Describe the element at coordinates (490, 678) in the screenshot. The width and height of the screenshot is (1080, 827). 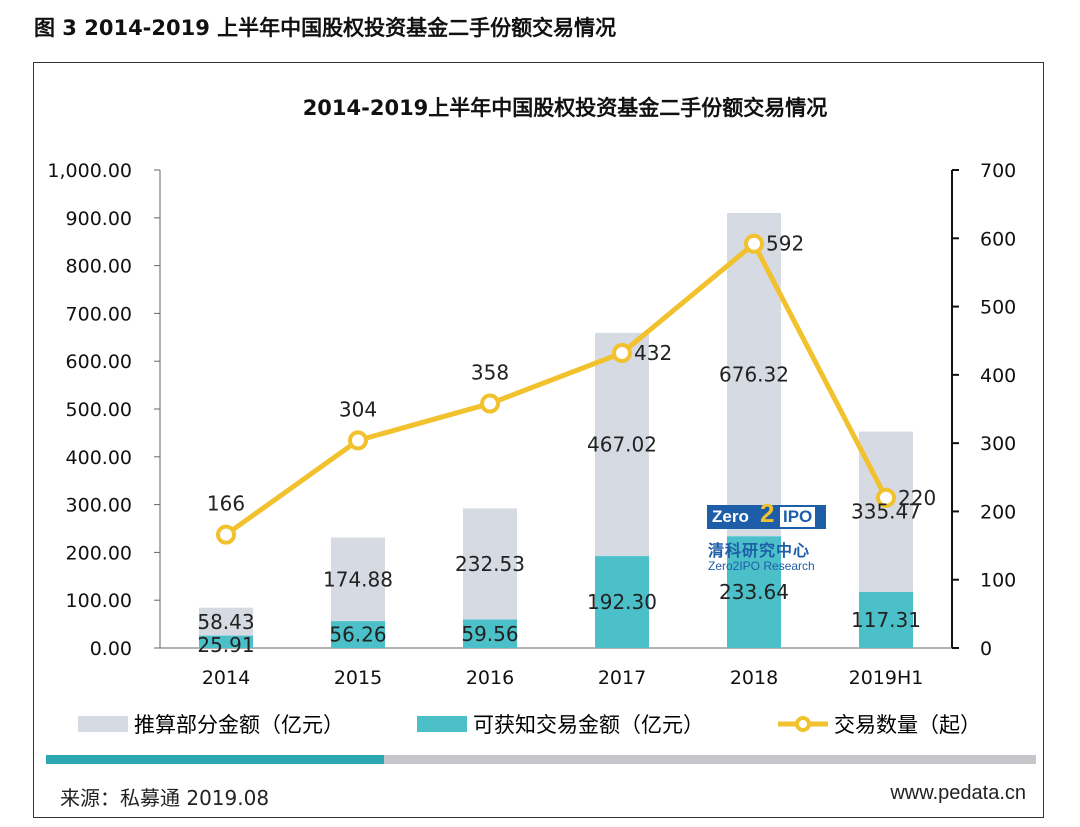
I see `x-tick-label: 2016` at that location.